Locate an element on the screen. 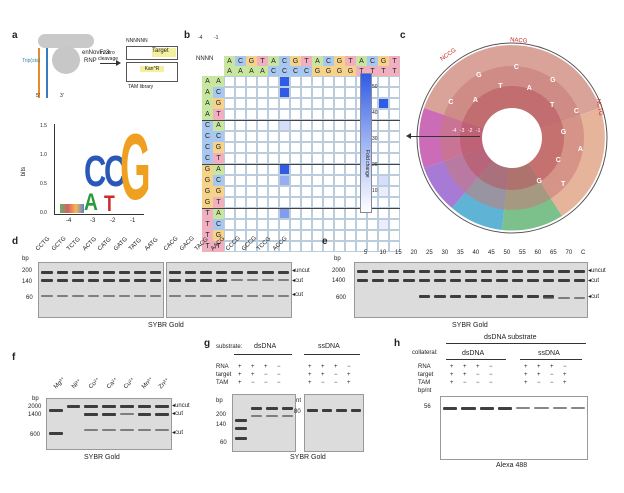  nnnnnn-label: NNNNNN is located at coordinates (137, 41).